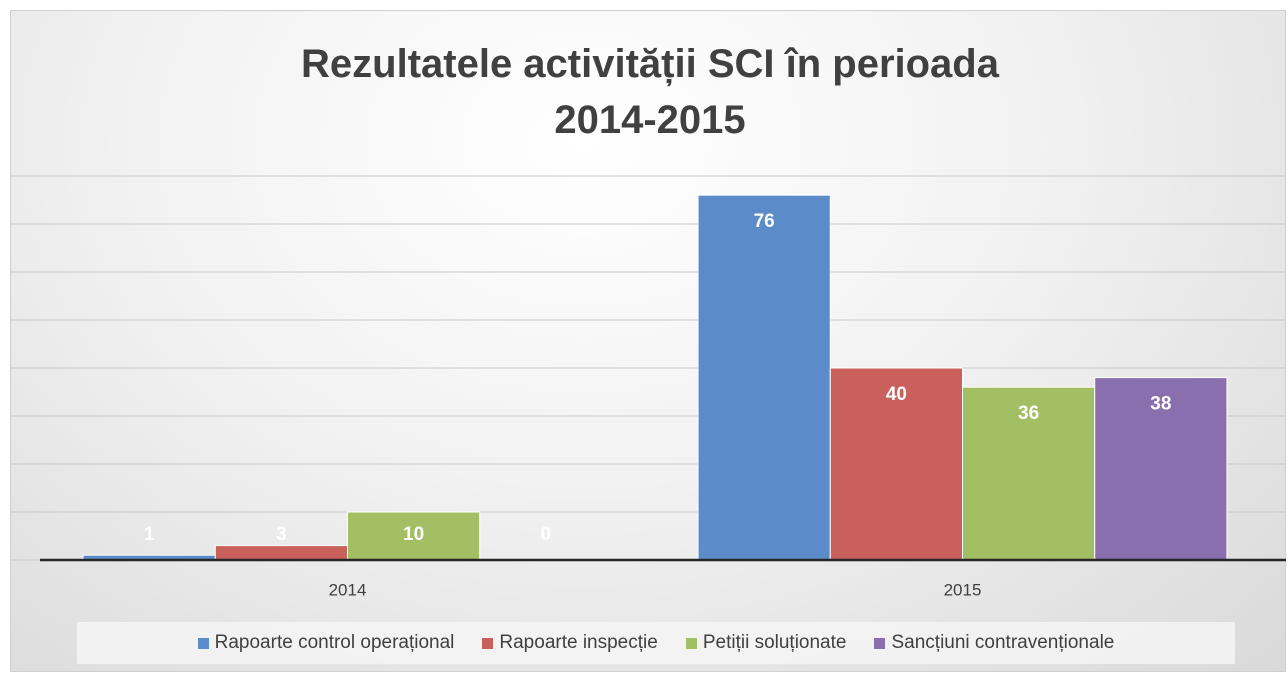 This screenshot has width=1288, height=674. I want to click on data-label: 38, so click(1160, 404).